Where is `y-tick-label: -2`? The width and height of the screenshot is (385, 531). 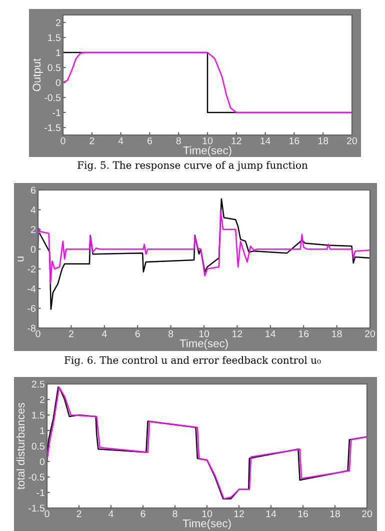
y-tick-label: -2 is located at coordinates (32, 269).